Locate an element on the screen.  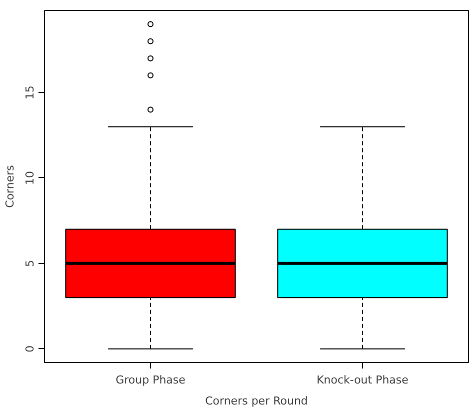
y-tick-label: 10 is located at coordinates (30, 177).